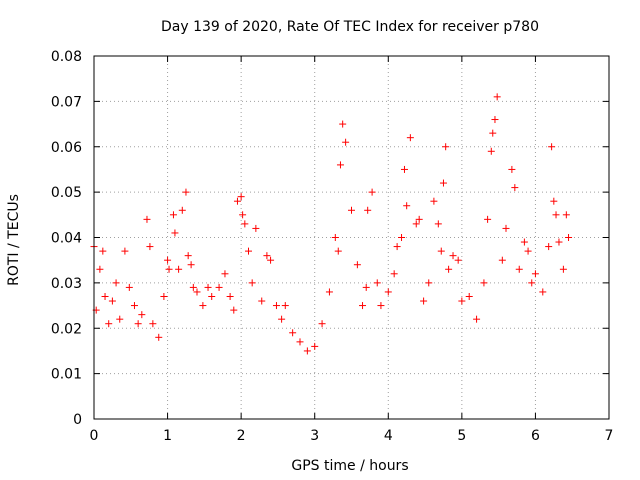  Describe the element at coordinates (66, 57) in the screenshot. I see `y-tick-label: 0.08` at that location.